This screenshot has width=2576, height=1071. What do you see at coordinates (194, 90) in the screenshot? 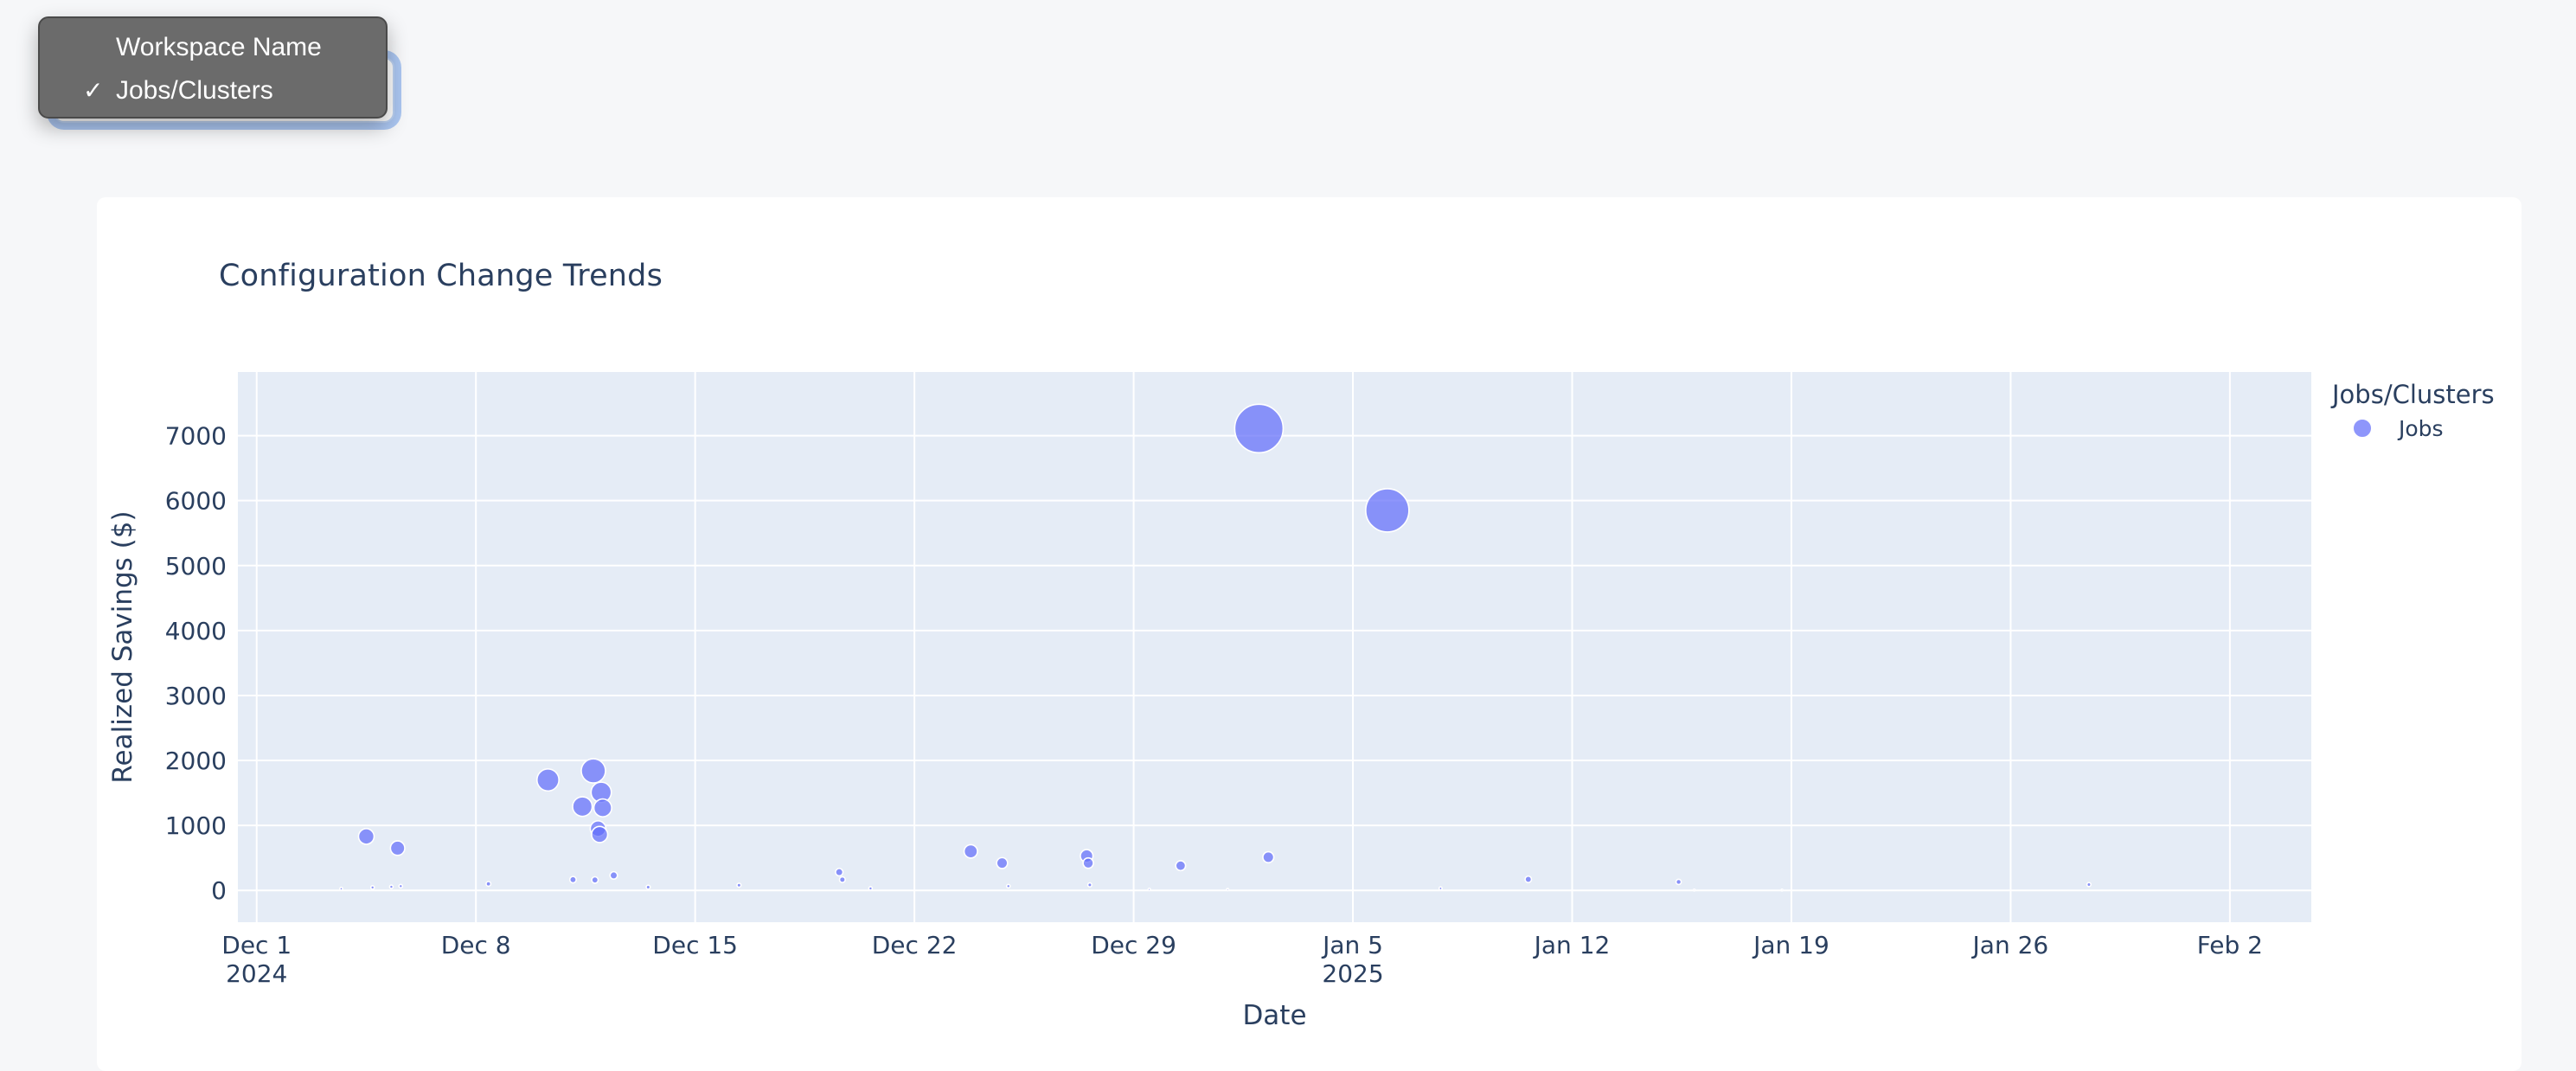
I see `menu-item-label: Jobs/Clusters` at bounding box center [194, 90].